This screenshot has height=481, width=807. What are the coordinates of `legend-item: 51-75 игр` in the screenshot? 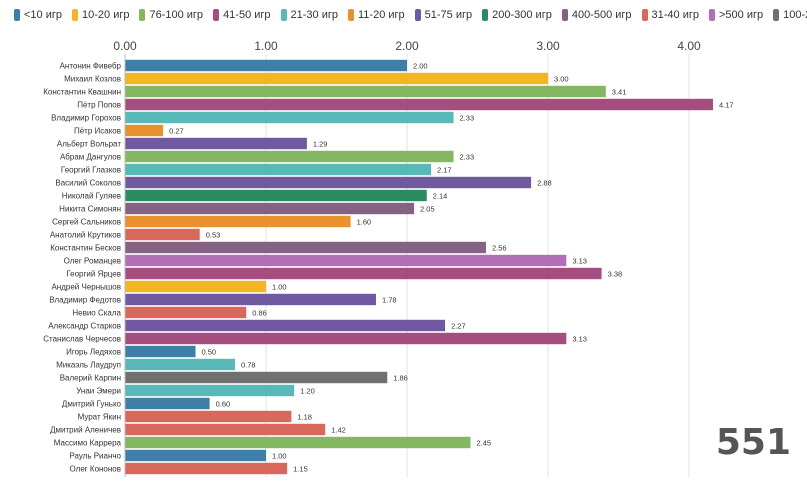 It's located at (443, 15).